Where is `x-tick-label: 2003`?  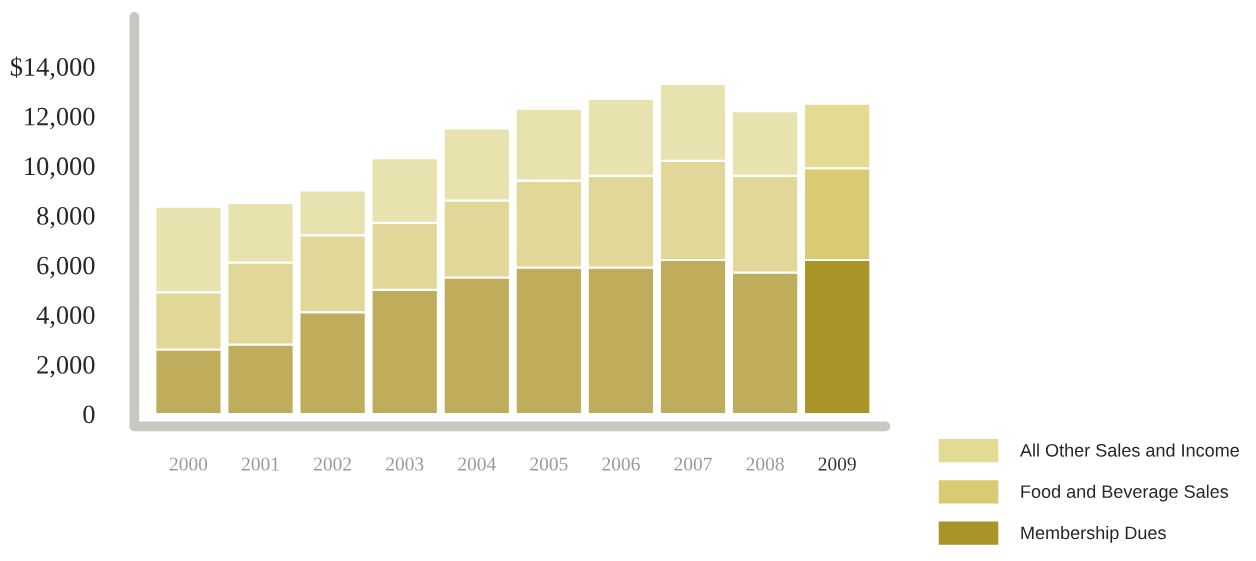
x-tick-label: 2003 is located at coordinates (405, 464).